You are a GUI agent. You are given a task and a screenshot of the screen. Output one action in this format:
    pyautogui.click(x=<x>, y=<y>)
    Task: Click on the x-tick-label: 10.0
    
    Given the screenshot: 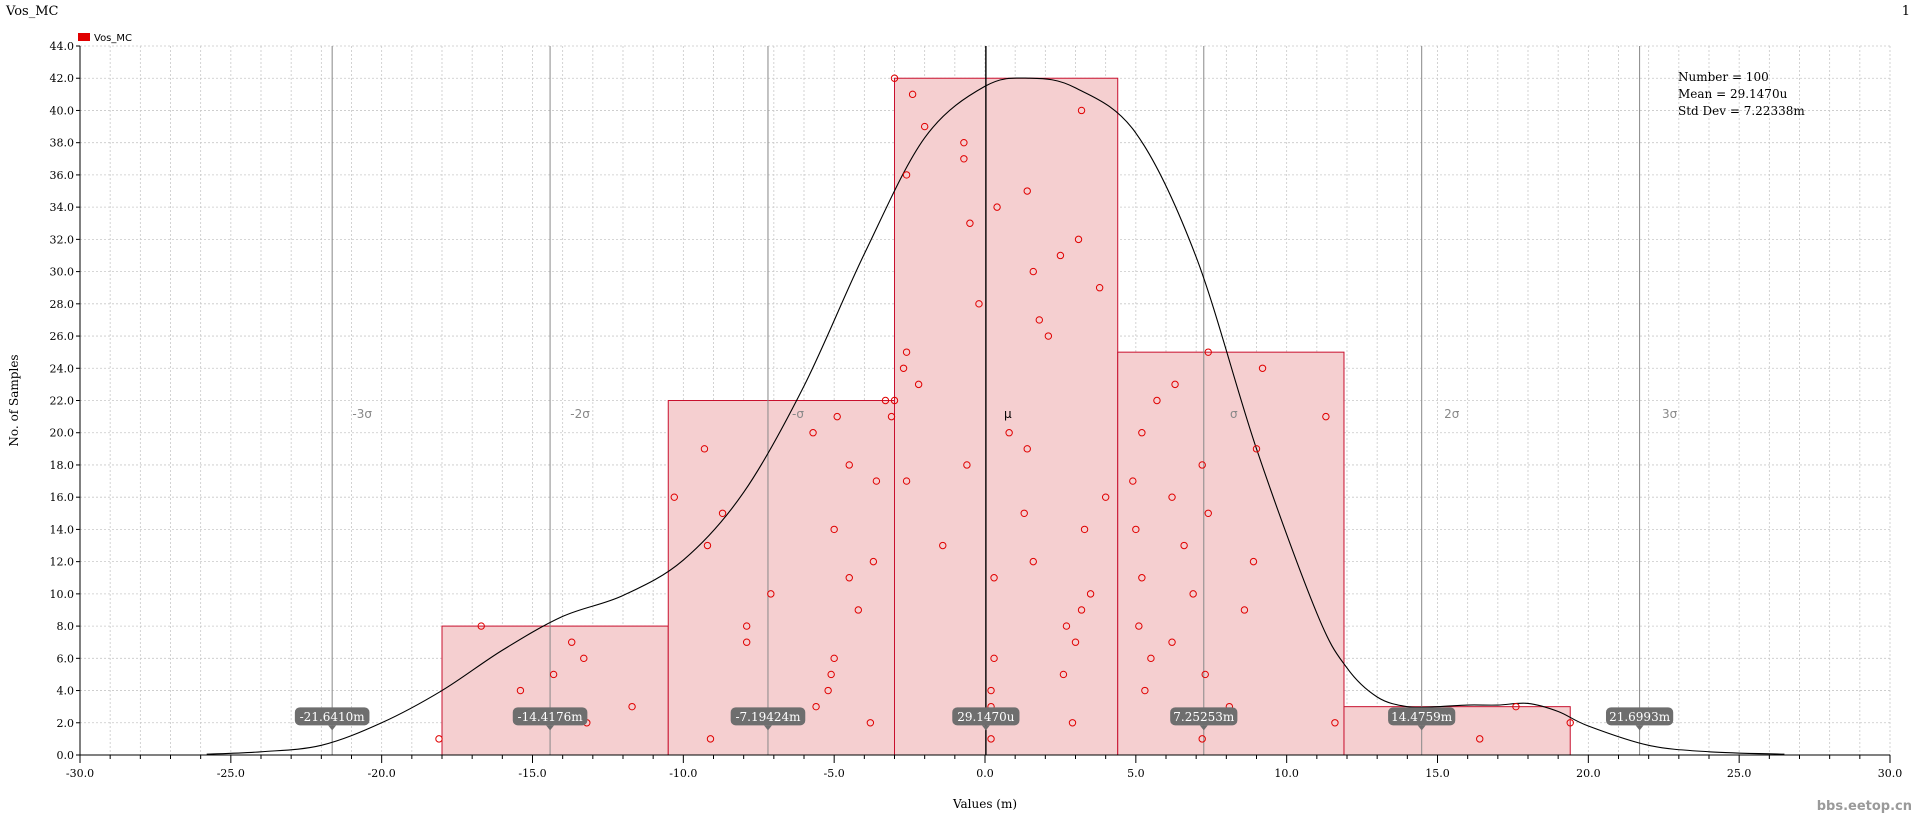 What is the action you would take?
    pyautogui.click(x=1286, y=773)
    